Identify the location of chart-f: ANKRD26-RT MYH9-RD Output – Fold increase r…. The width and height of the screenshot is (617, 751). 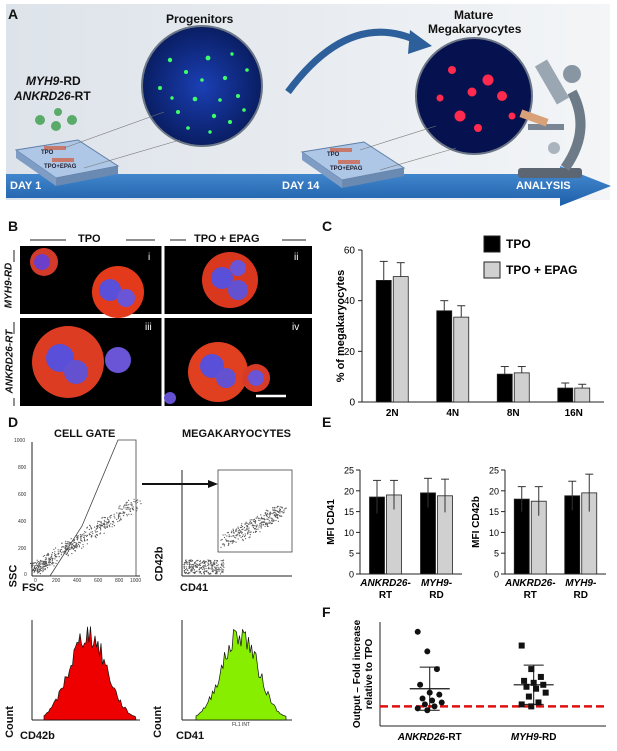
(479, 681).